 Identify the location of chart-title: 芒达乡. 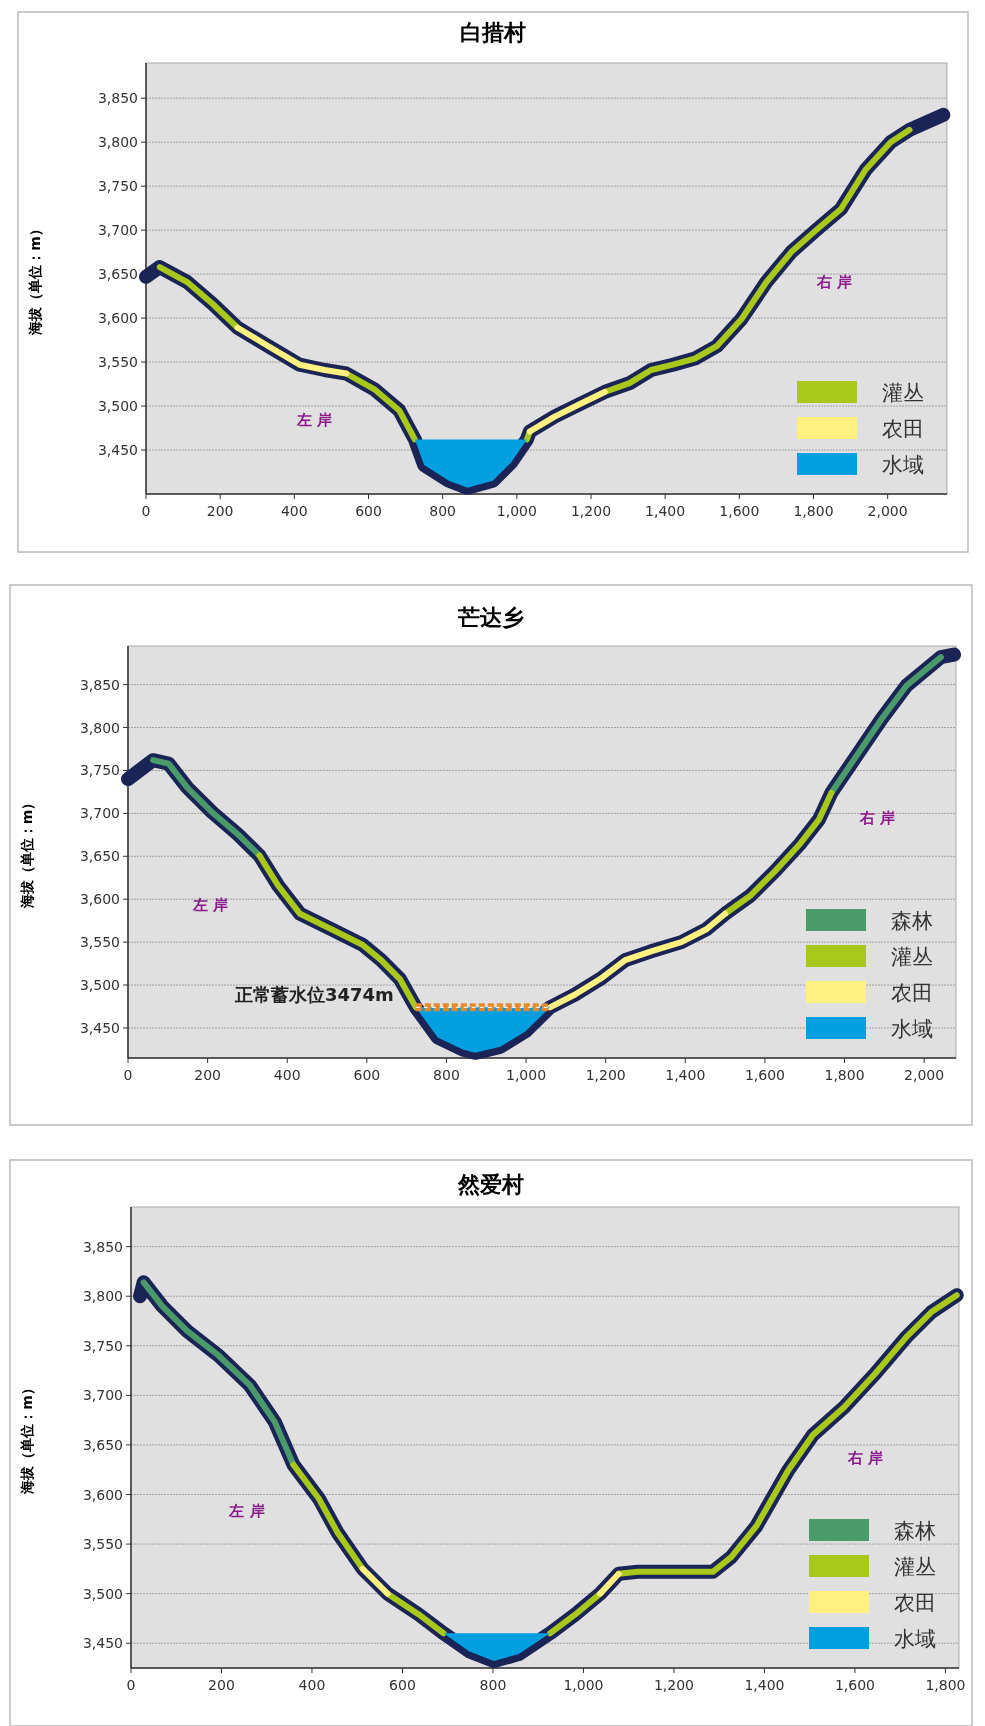
(490, 617).